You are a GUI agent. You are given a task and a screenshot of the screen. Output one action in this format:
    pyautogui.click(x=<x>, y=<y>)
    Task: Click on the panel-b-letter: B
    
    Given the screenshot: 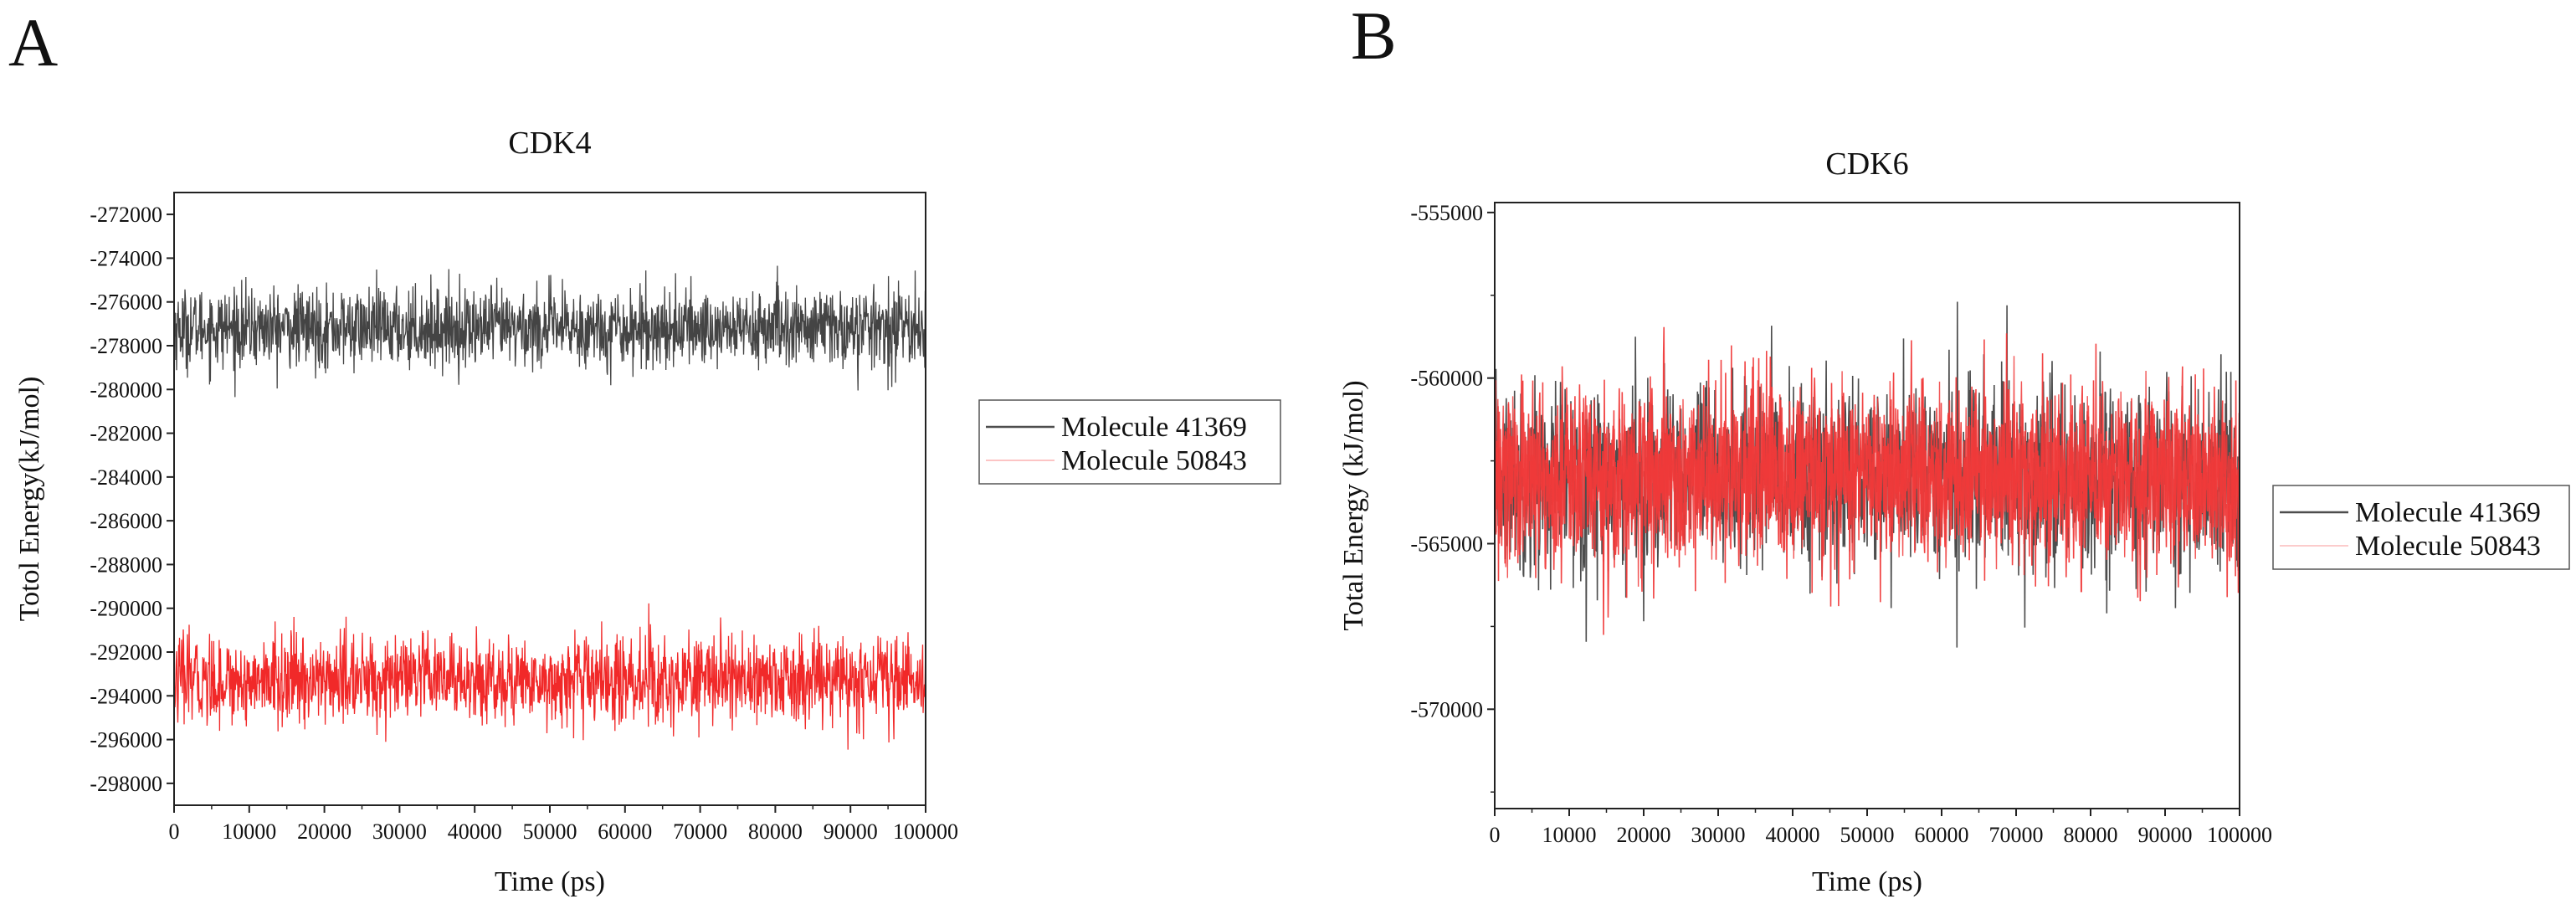 What is the action you would take?
    pyautogui.click(x=1374, y=37)
    